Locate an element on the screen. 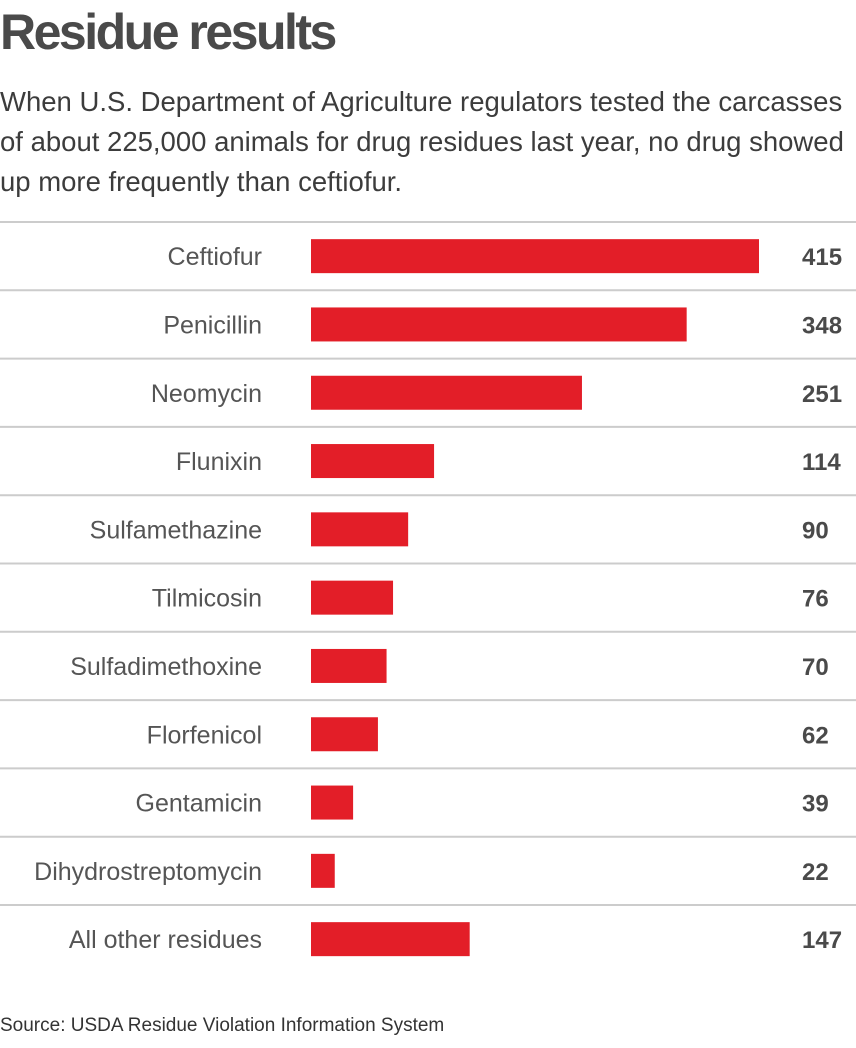  category-label: Tilmicosin is located at coordinates (207, 599).